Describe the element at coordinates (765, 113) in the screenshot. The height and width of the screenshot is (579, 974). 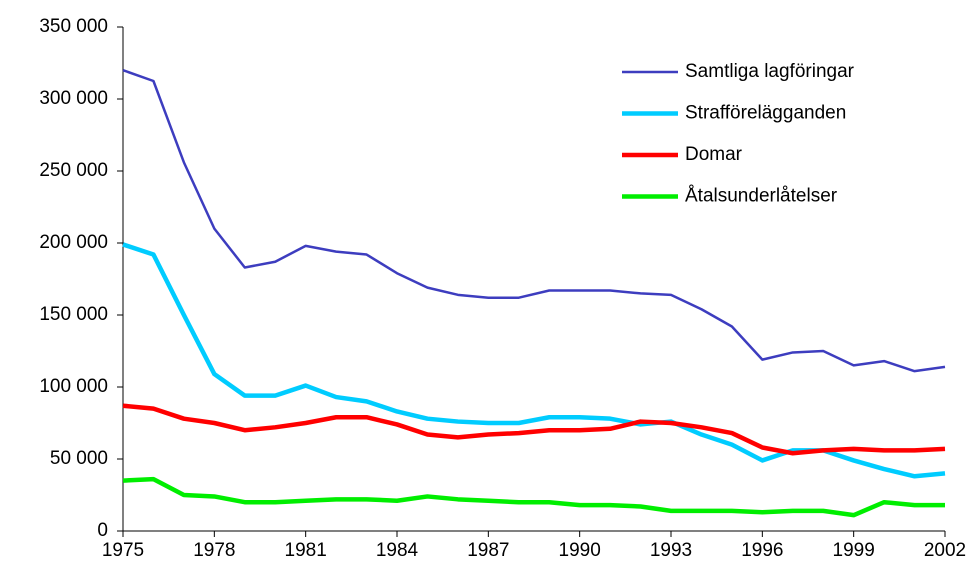
I see `legend-label: Strafförelägganden` at that location.